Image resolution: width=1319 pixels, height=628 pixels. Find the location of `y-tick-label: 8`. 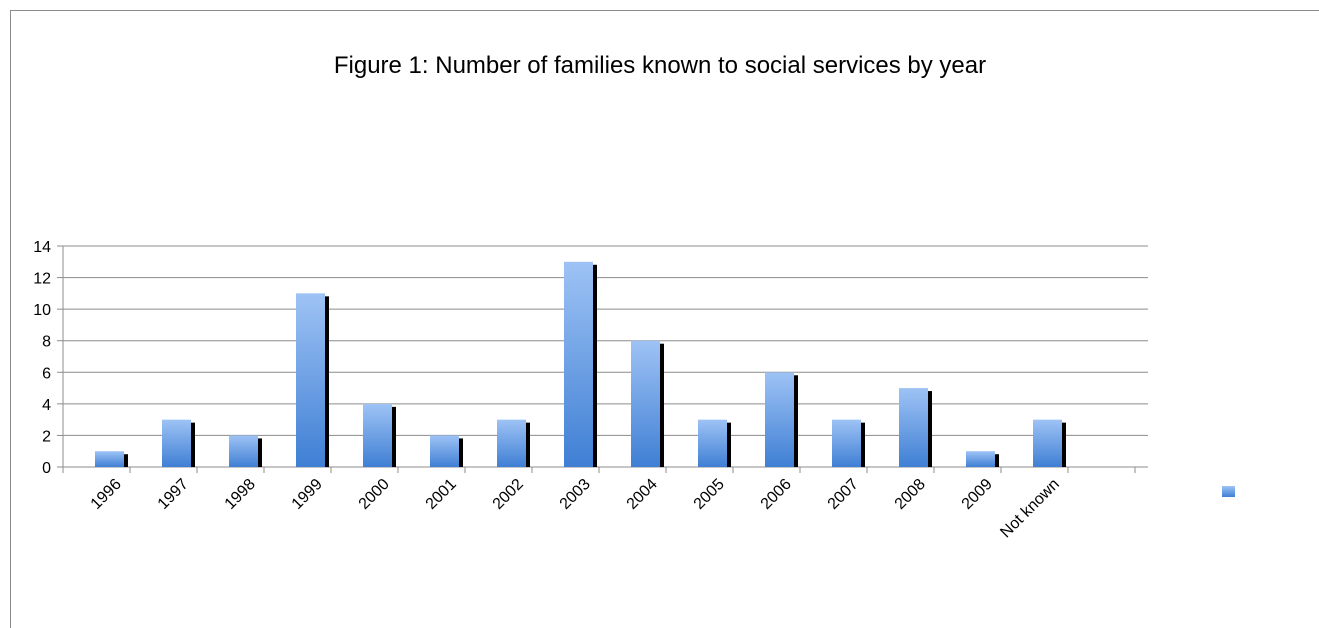

y-tick-label: 8 is located at coordinates (46, 342).